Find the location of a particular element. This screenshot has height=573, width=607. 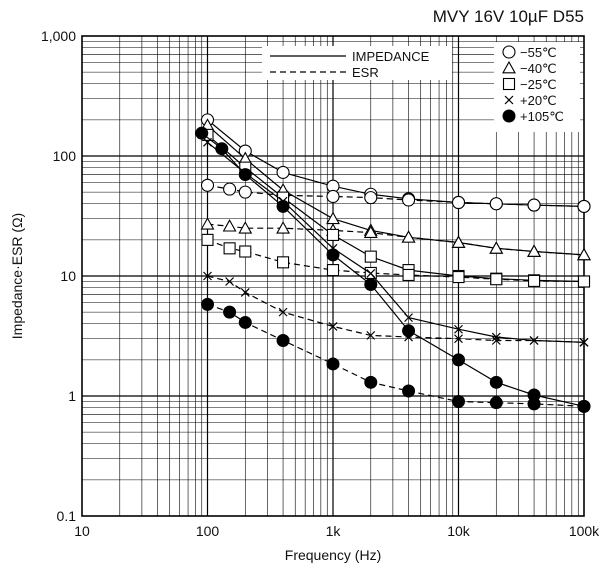

legend-label-1: −40℃ is located at coordinates (538, 68).